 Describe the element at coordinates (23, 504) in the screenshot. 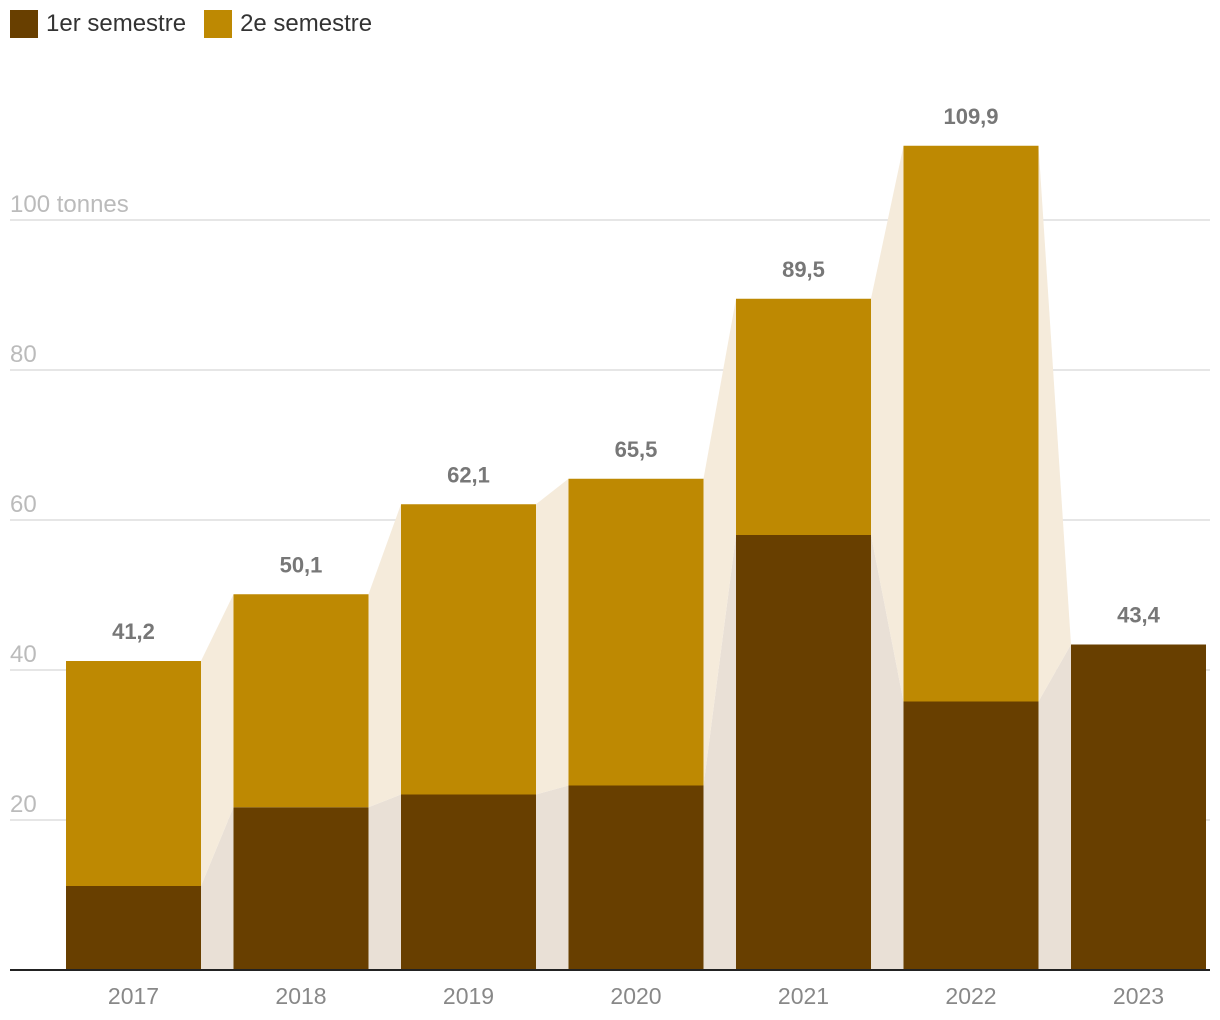

I see `y-tick-label-60: 60` at that location.